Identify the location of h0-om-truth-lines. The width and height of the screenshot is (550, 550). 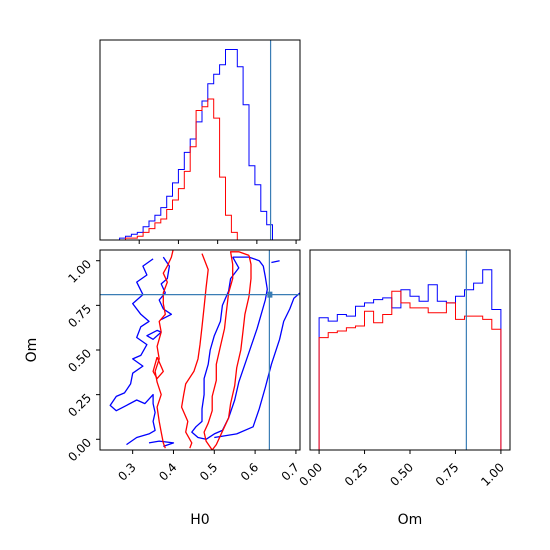
(200, 350).